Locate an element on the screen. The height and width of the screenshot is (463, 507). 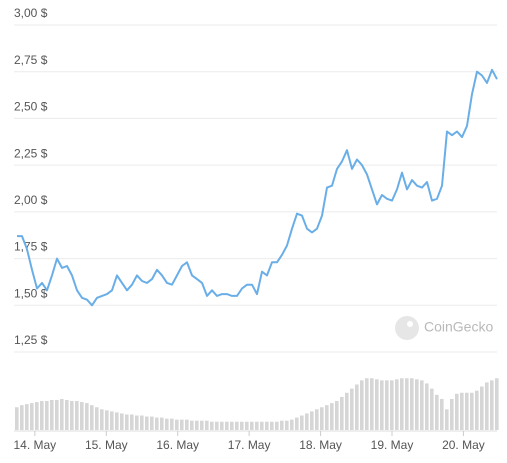
x-tick-label: 14. May is located at coordinates (35, 445).